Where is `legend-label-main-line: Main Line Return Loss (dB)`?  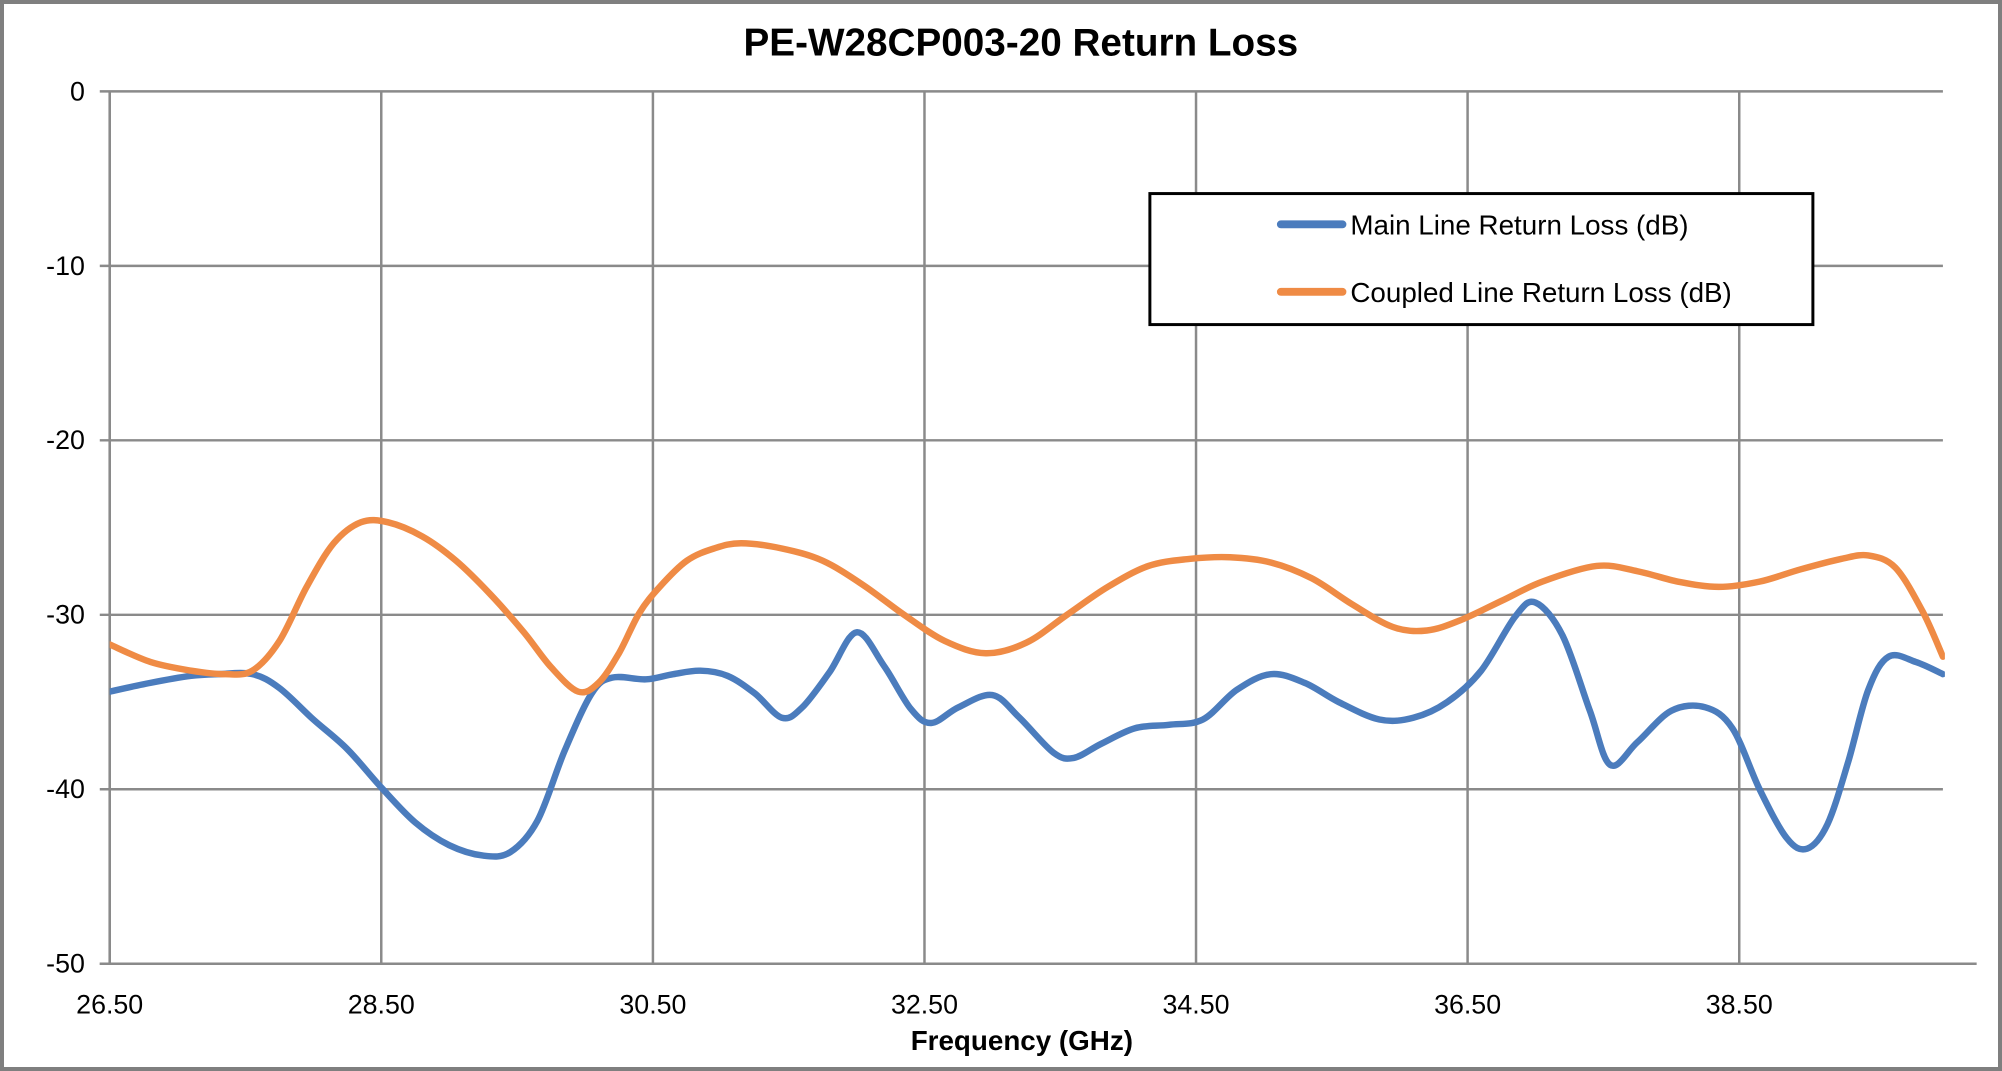 legend-label-main-line: Main Line Return Loss (dB) is located at coordinates (1519, 224).